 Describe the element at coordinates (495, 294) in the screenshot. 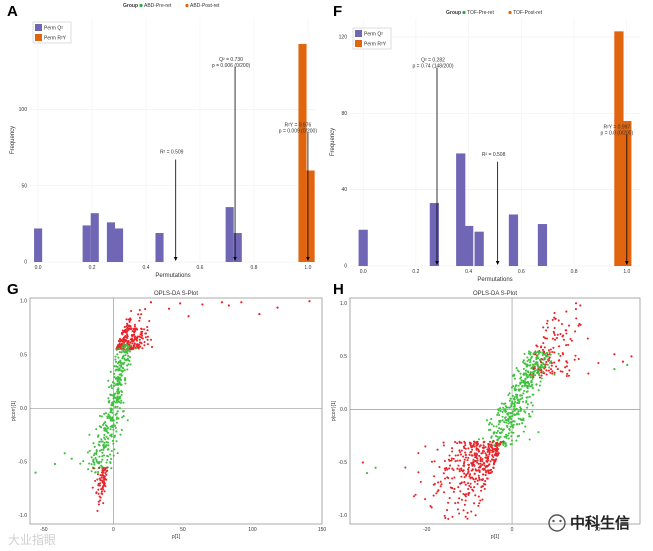

I see `plot-title: OPLS-DA S-Plot` at that location.